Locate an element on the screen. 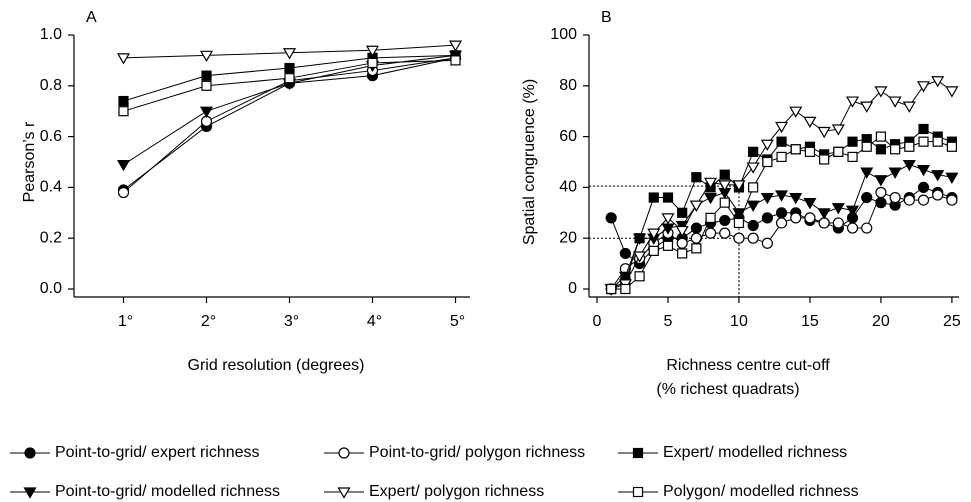  x-axis-label: Grid resolution (degrees) is located at coordinates (276, 365).